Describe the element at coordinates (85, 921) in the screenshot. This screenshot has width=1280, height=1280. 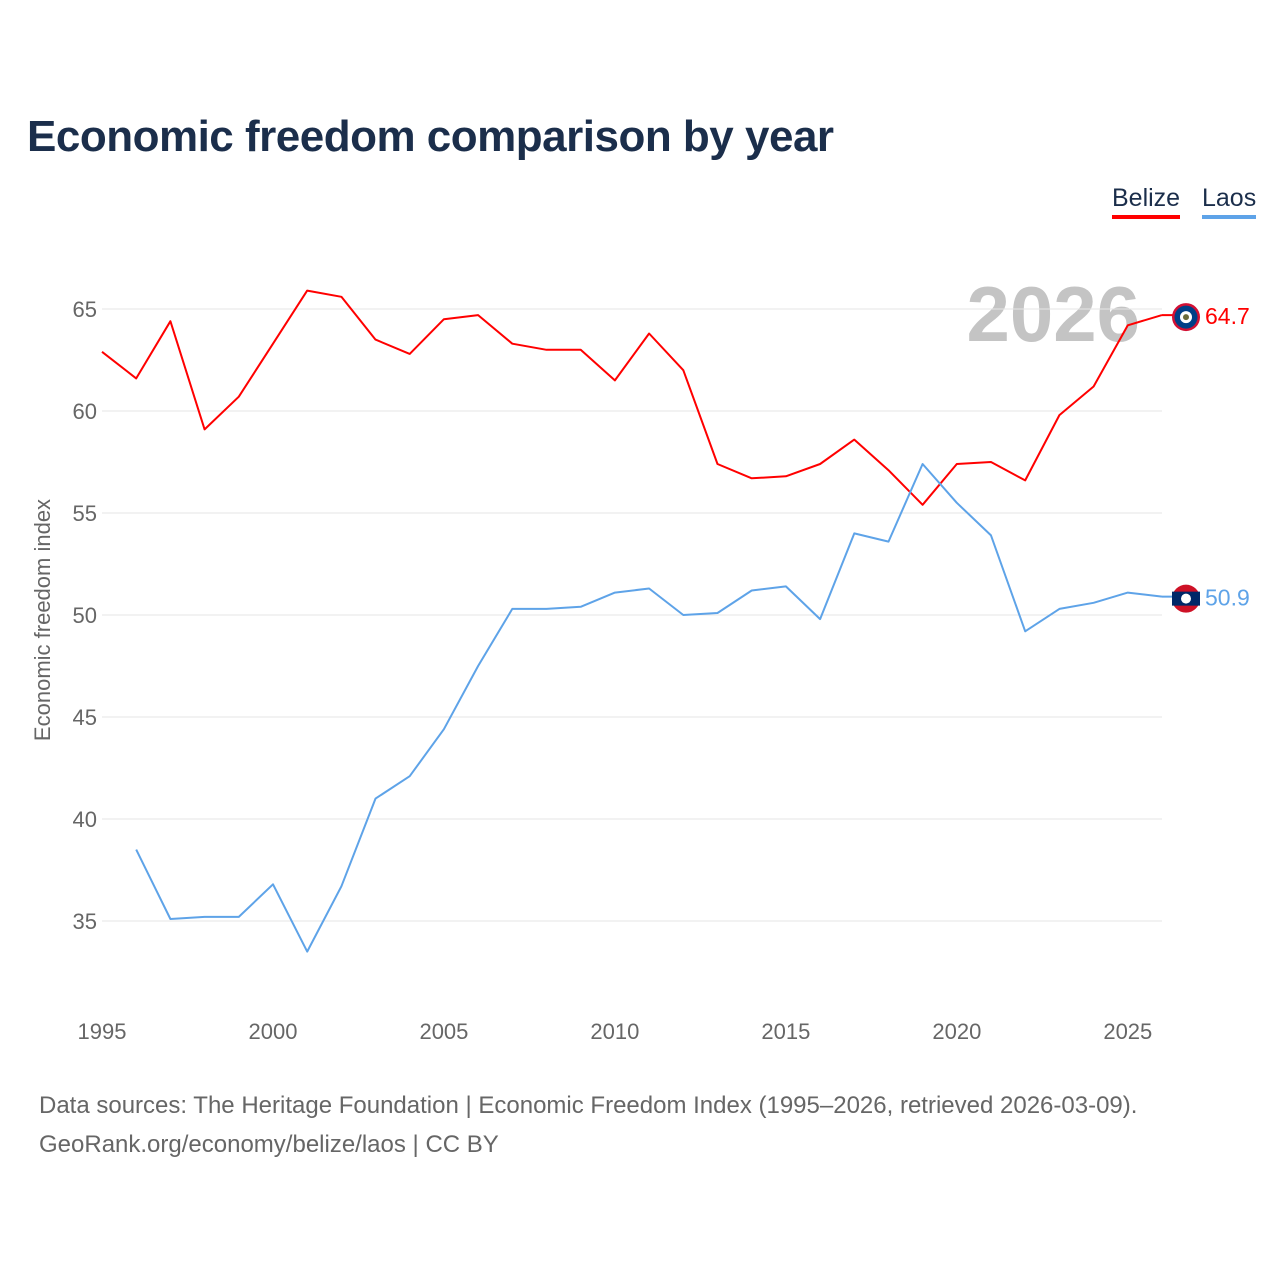
I see `y-tick-label: 35` at that location.